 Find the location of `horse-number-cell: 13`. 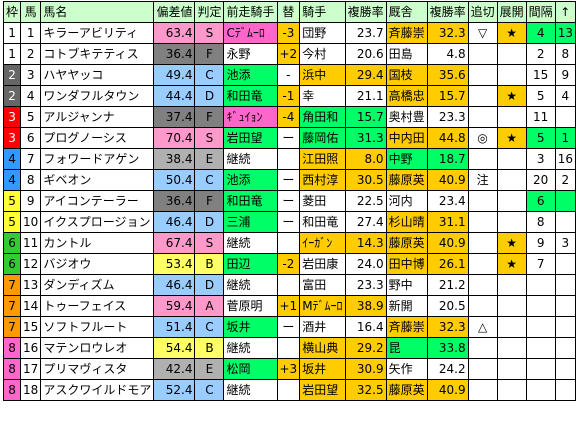

horse-number-cell: 13 is located at coordinates (31, 285).